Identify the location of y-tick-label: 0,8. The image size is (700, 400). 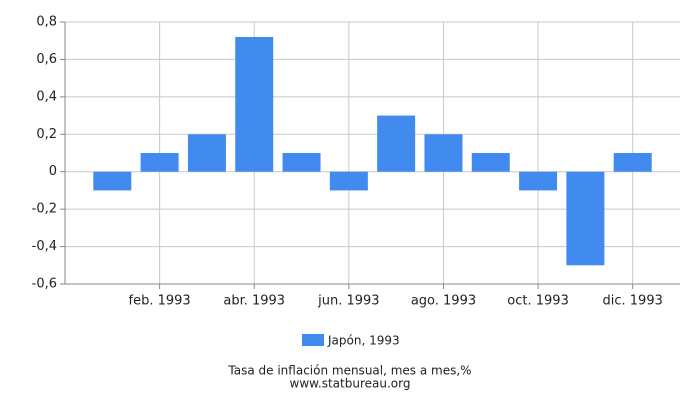
(46, 22).